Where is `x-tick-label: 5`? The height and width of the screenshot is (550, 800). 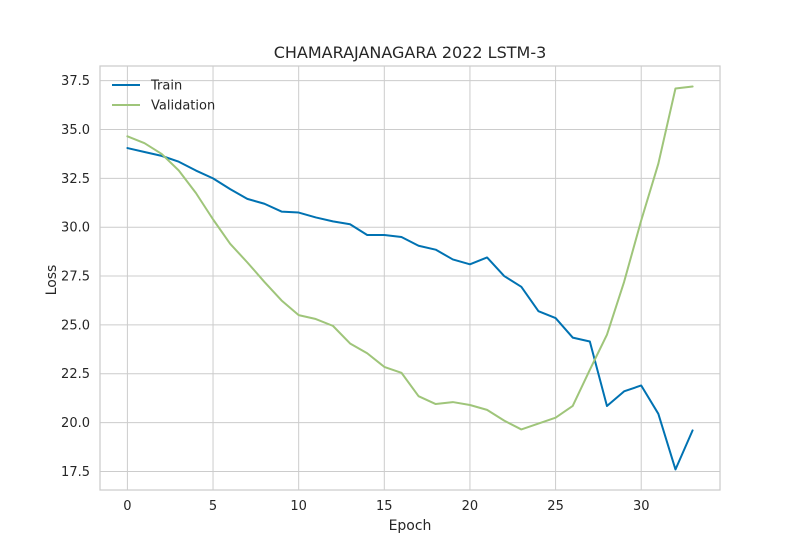 x-tick-label: 5 is located at coordinates (213, 506).